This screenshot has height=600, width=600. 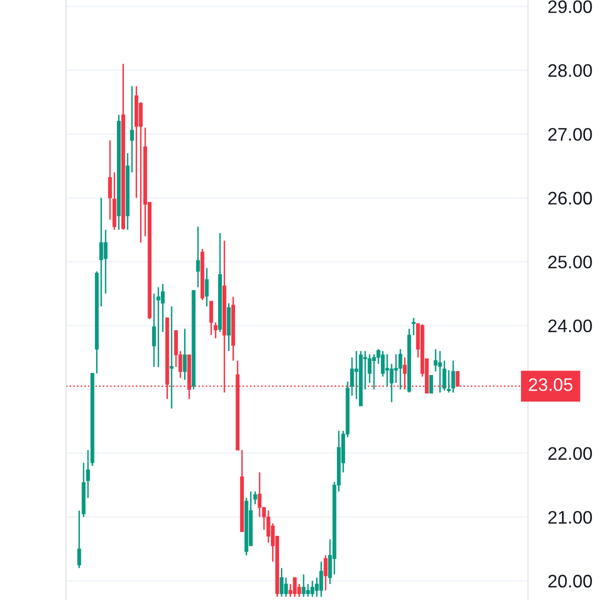 I want to click on y-tick-label: 21.00, so click(x=570, y=517).